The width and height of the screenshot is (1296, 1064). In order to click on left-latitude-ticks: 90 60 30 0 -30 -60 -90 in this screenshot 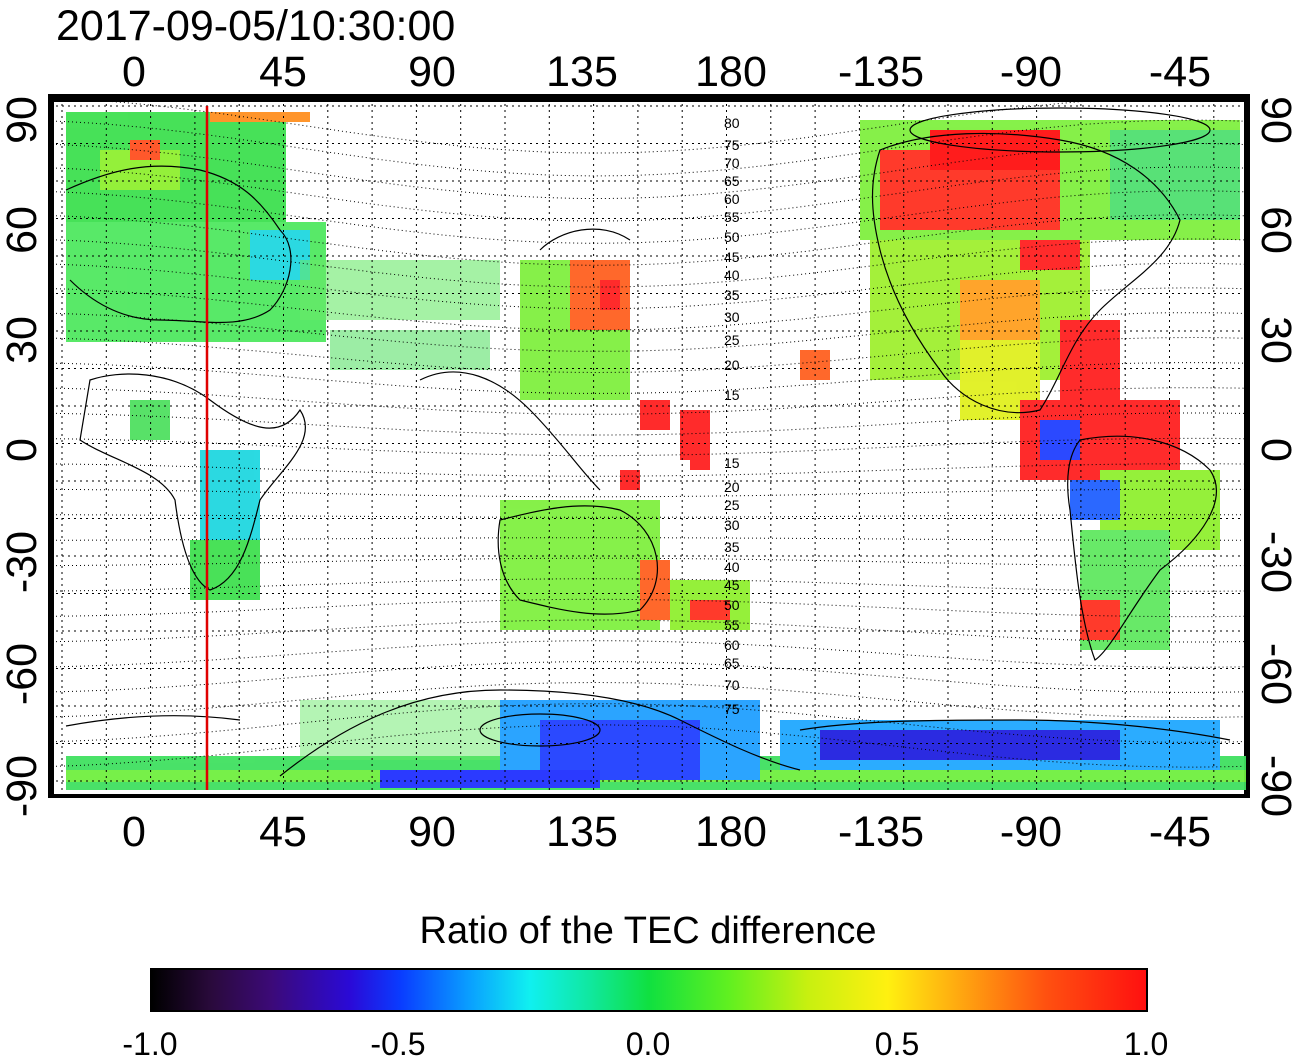, I will do `click(23, 456)`.